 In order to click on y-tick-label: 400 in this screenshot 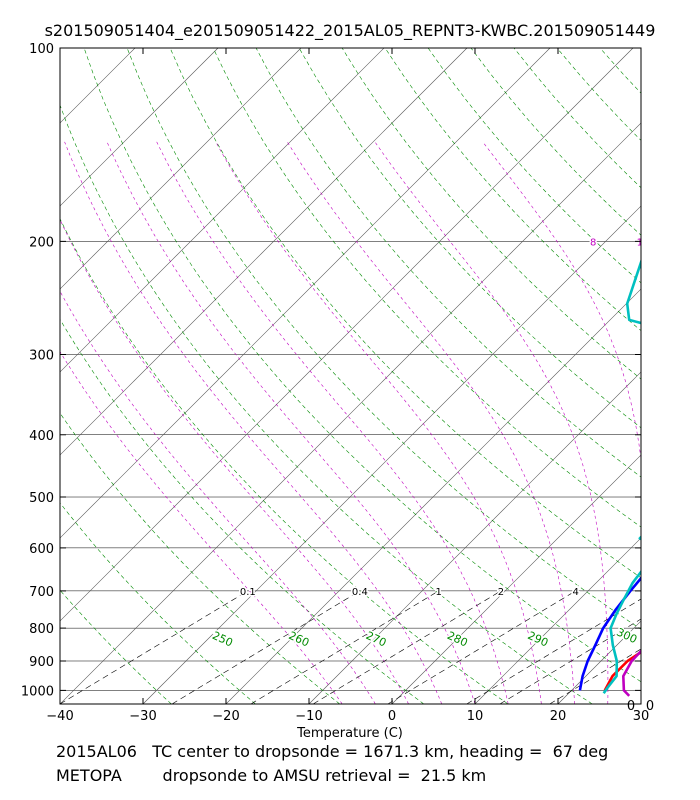, I will do `click(41, 436)`.